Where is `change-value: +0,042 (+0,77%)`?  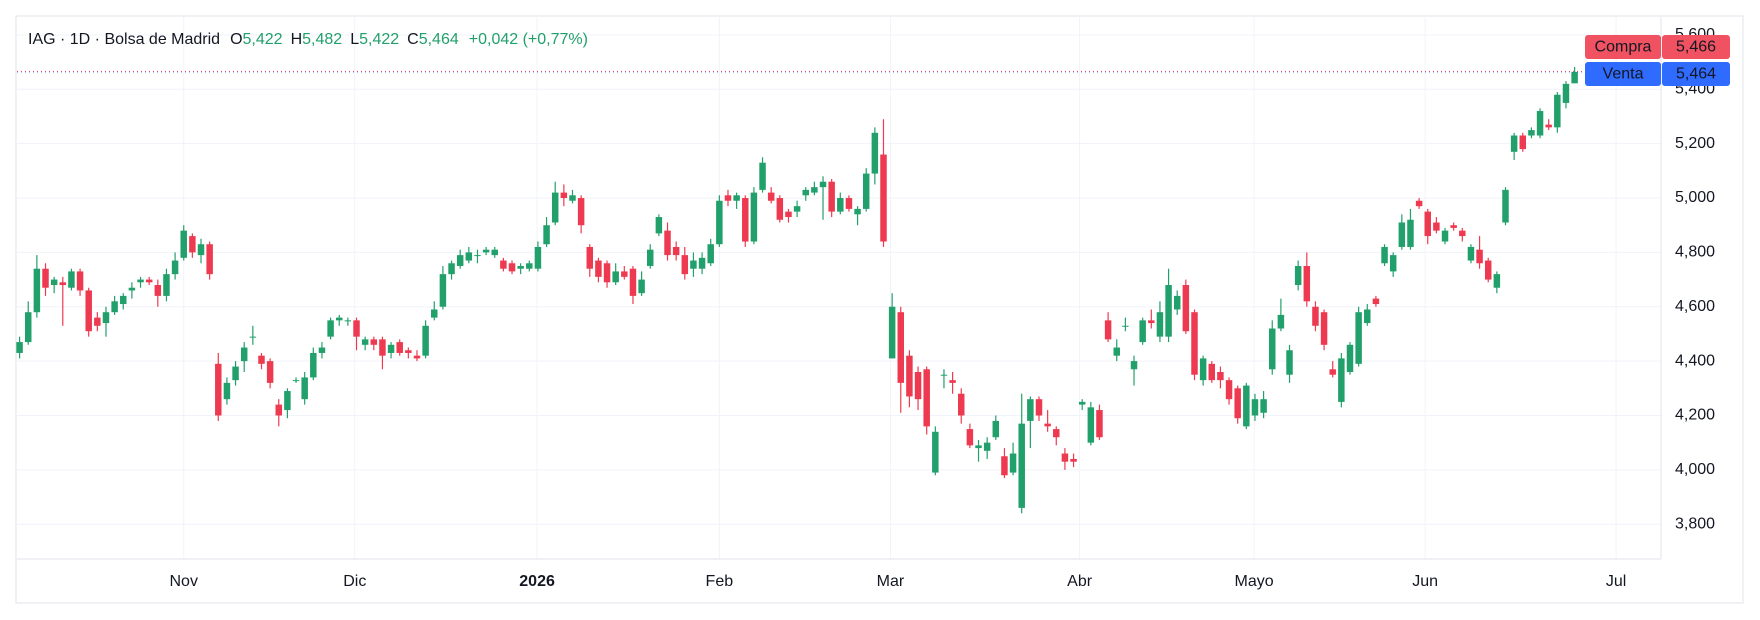 change-value: +0,042 (+0,77%) is located at coordinates (528, 39).